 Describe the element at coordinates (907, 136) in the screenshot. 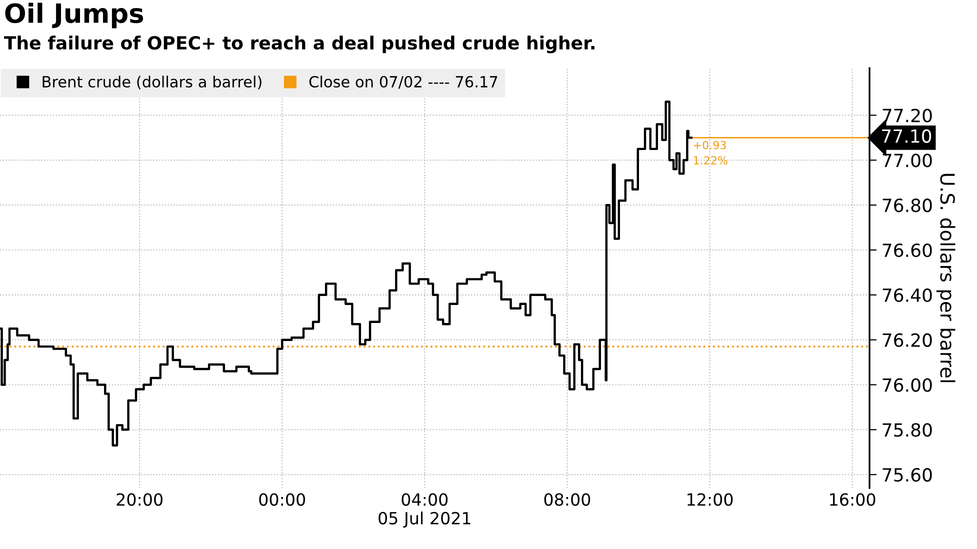

I see `annotation: 77.10` at that location.